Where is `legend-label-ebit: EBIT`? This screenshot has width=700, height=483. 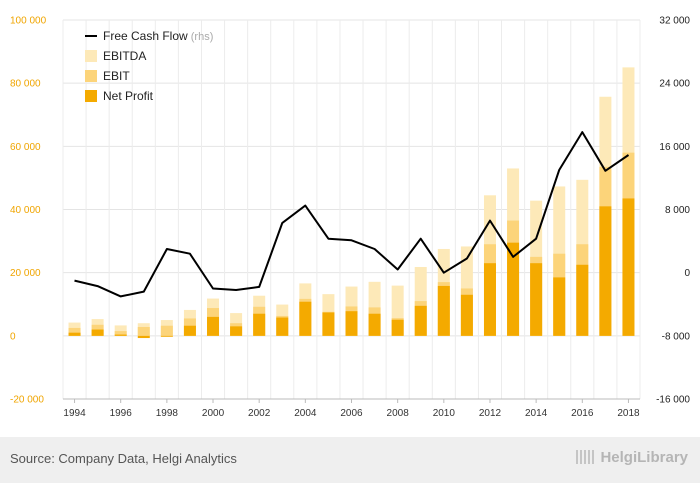
legend-label-ebit: EBIT is located at coordinates (116, 76).